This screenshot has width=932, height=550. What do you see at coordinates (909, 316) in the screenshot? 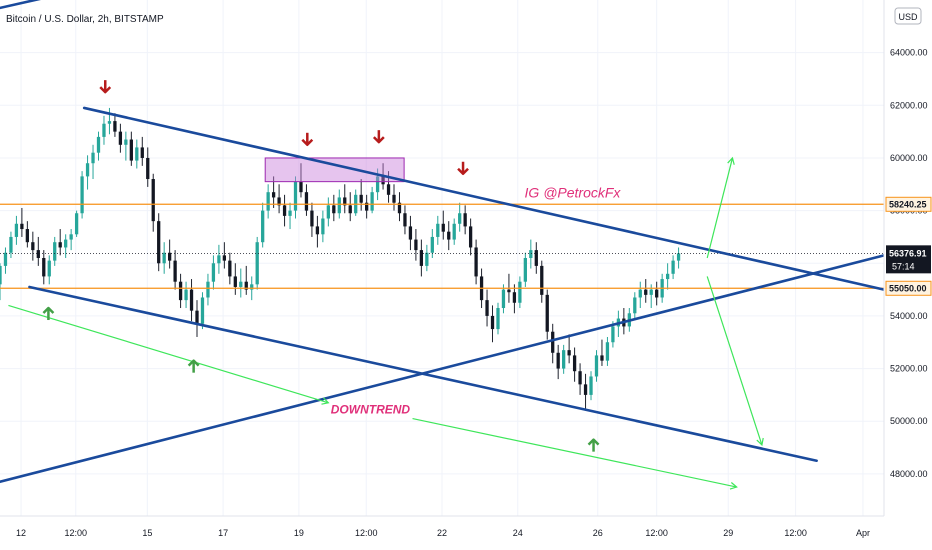
I see `y-tick-label: 54000.00` at bounding box center [909, 316].